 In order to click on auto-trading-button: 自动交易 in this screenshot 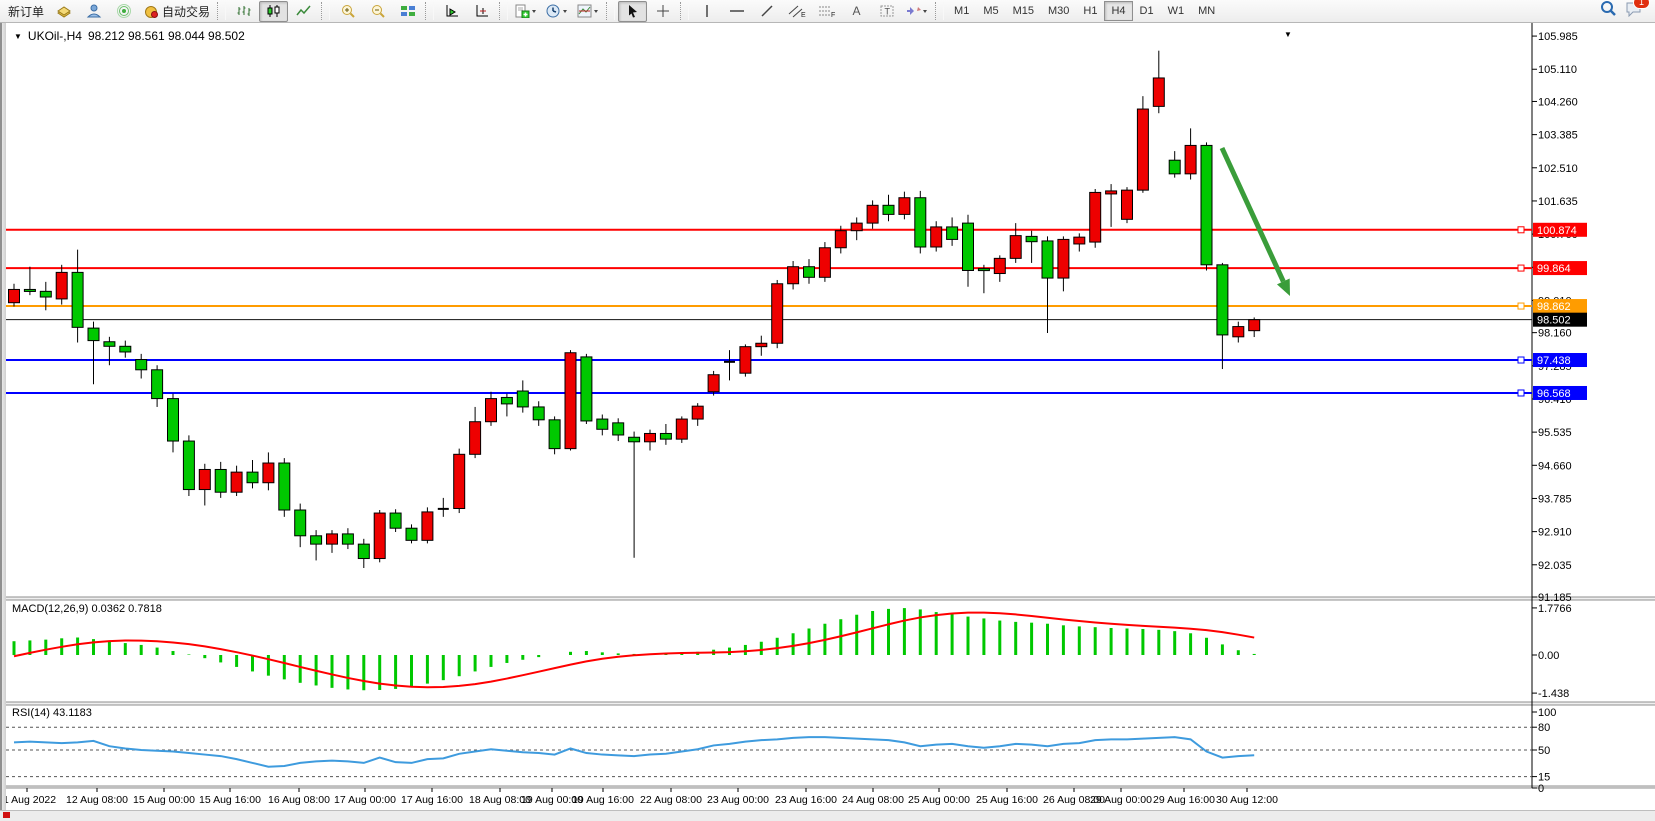, I will do `click(176, 11)`.